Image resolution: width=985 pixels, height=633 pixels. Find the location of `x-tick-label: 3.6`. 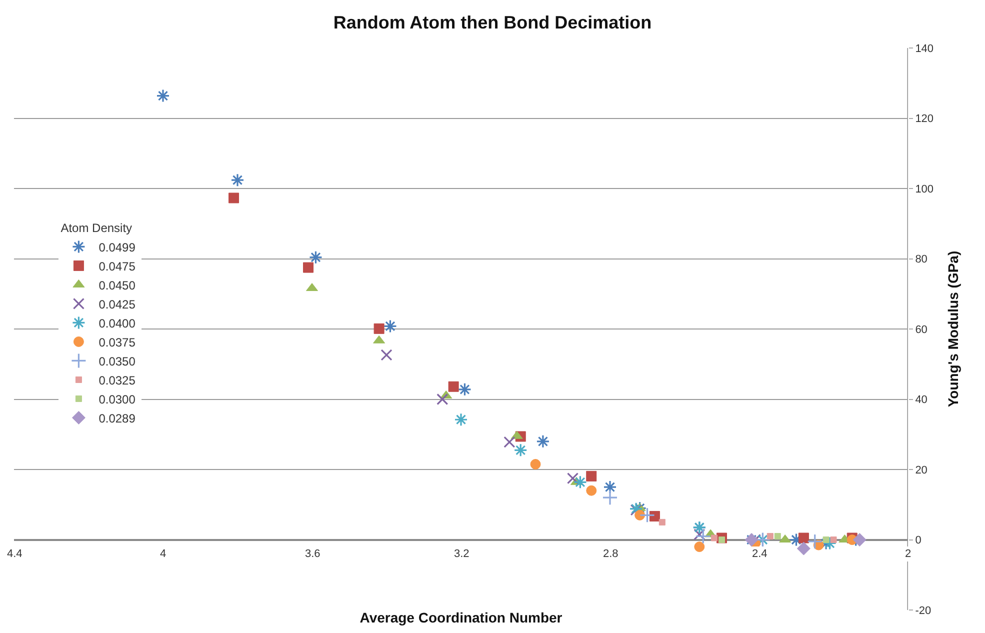

x-tick-label: 3.6 is located at coordinates (312, 554).